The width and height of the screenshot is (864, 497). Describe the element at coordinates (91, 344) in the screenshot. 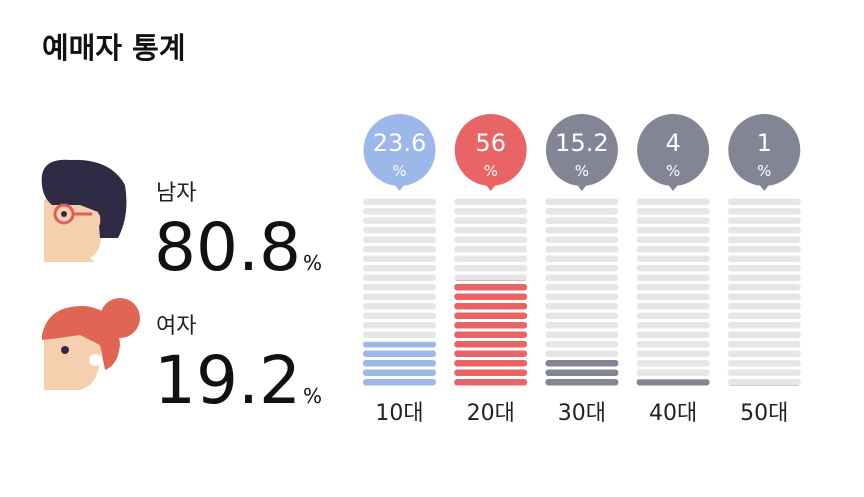

I see `female-icon` at that location.